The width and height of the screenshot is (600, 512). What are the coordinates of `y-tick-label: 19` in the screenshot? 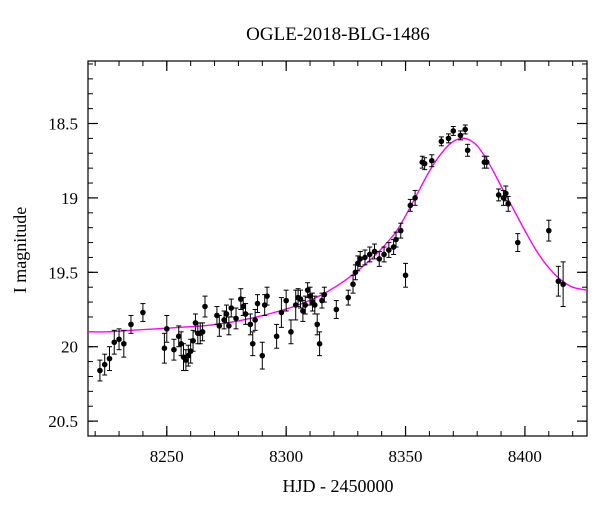 It's located at (69, 198).